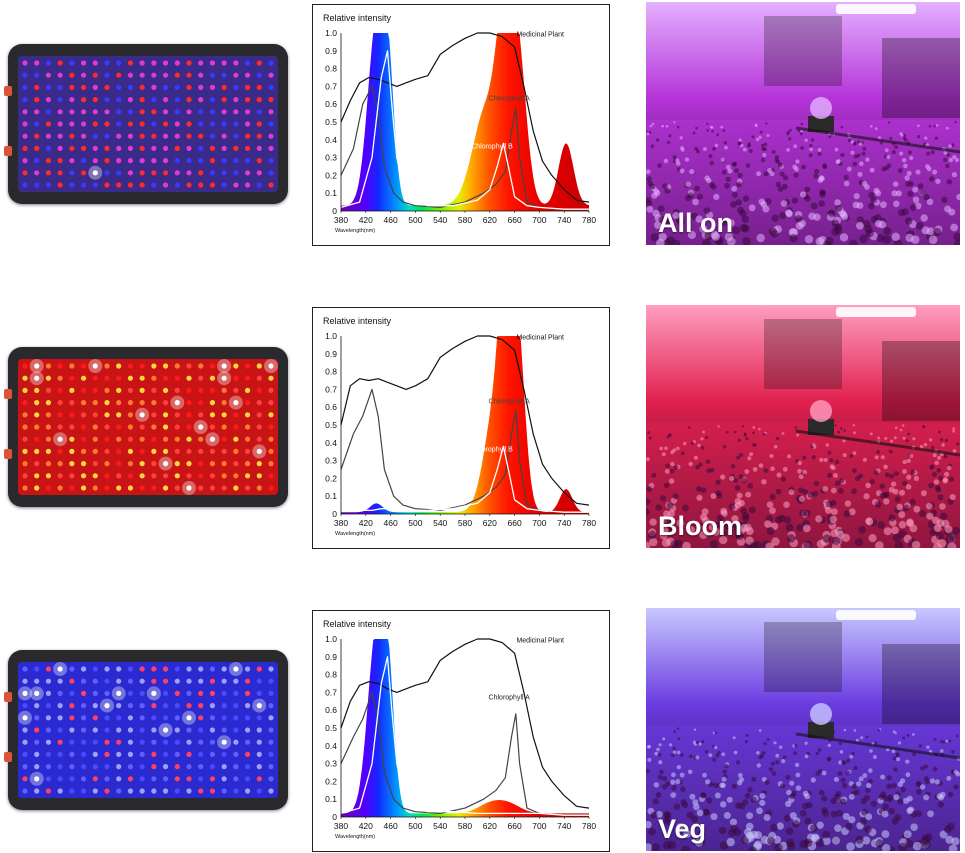 Image resolution: width=965 pixels, height=853 pixels. I want to click on y-tick-label: 0.2, so click(331, 478).